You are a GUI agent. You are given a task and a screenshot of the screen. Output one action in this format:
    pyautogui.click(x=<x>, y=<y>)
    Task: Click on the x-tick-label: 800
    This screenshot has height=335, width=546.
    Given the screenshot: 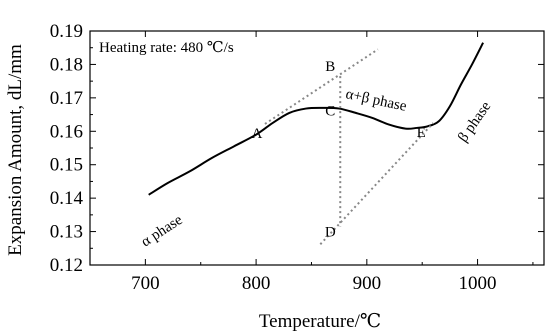 What is the action you would take?
    pyautogui.click(x=256, y=283)
    